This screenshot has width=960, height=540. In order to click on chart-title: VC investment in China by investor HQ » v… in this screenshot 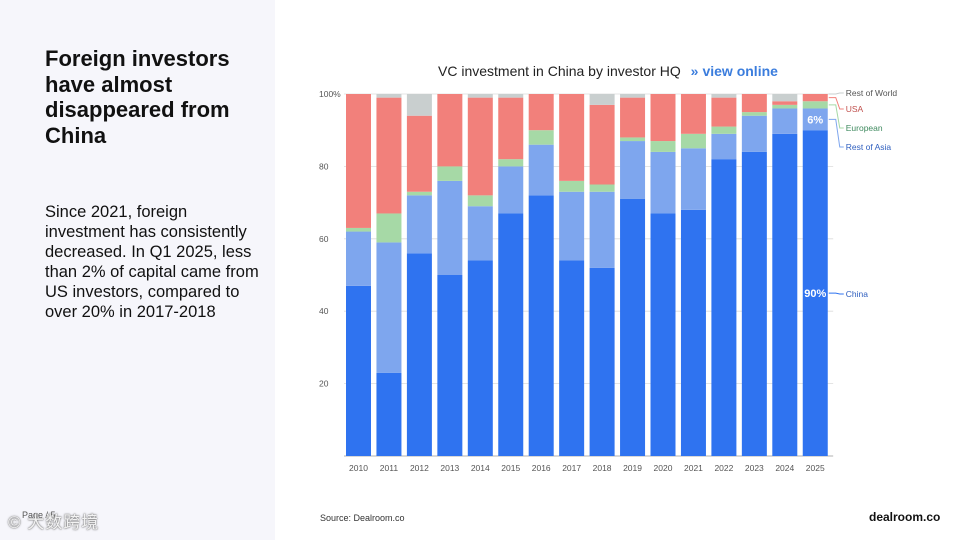, I will do `click(608, 71)`.